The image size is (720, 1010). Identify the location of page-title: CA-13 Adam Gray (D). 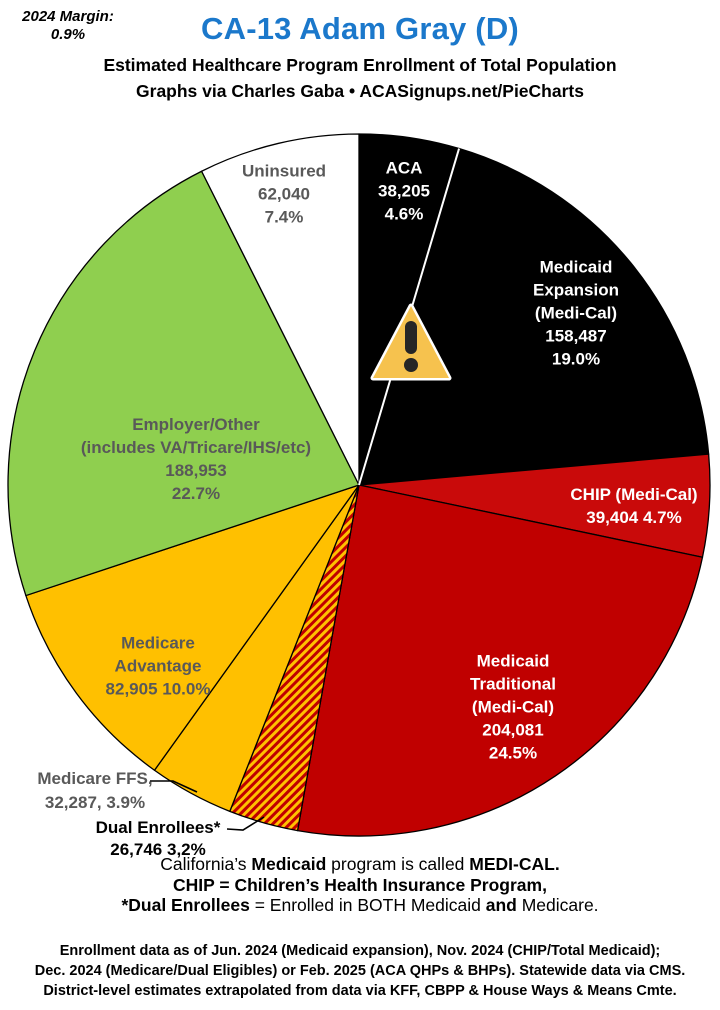
(360, 28).